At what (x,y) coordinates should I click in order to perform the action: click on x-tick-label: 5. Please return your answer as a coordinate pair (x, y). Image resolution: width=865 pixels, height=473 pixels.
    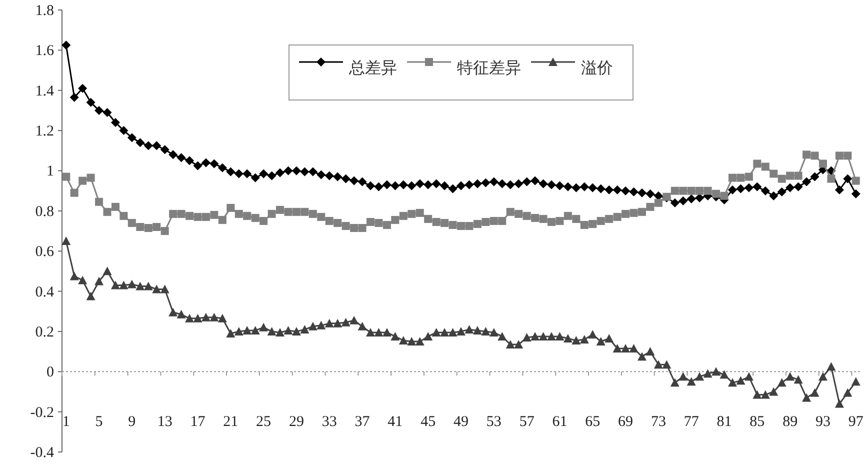
    Looking at the image, I should click on (99, 422).